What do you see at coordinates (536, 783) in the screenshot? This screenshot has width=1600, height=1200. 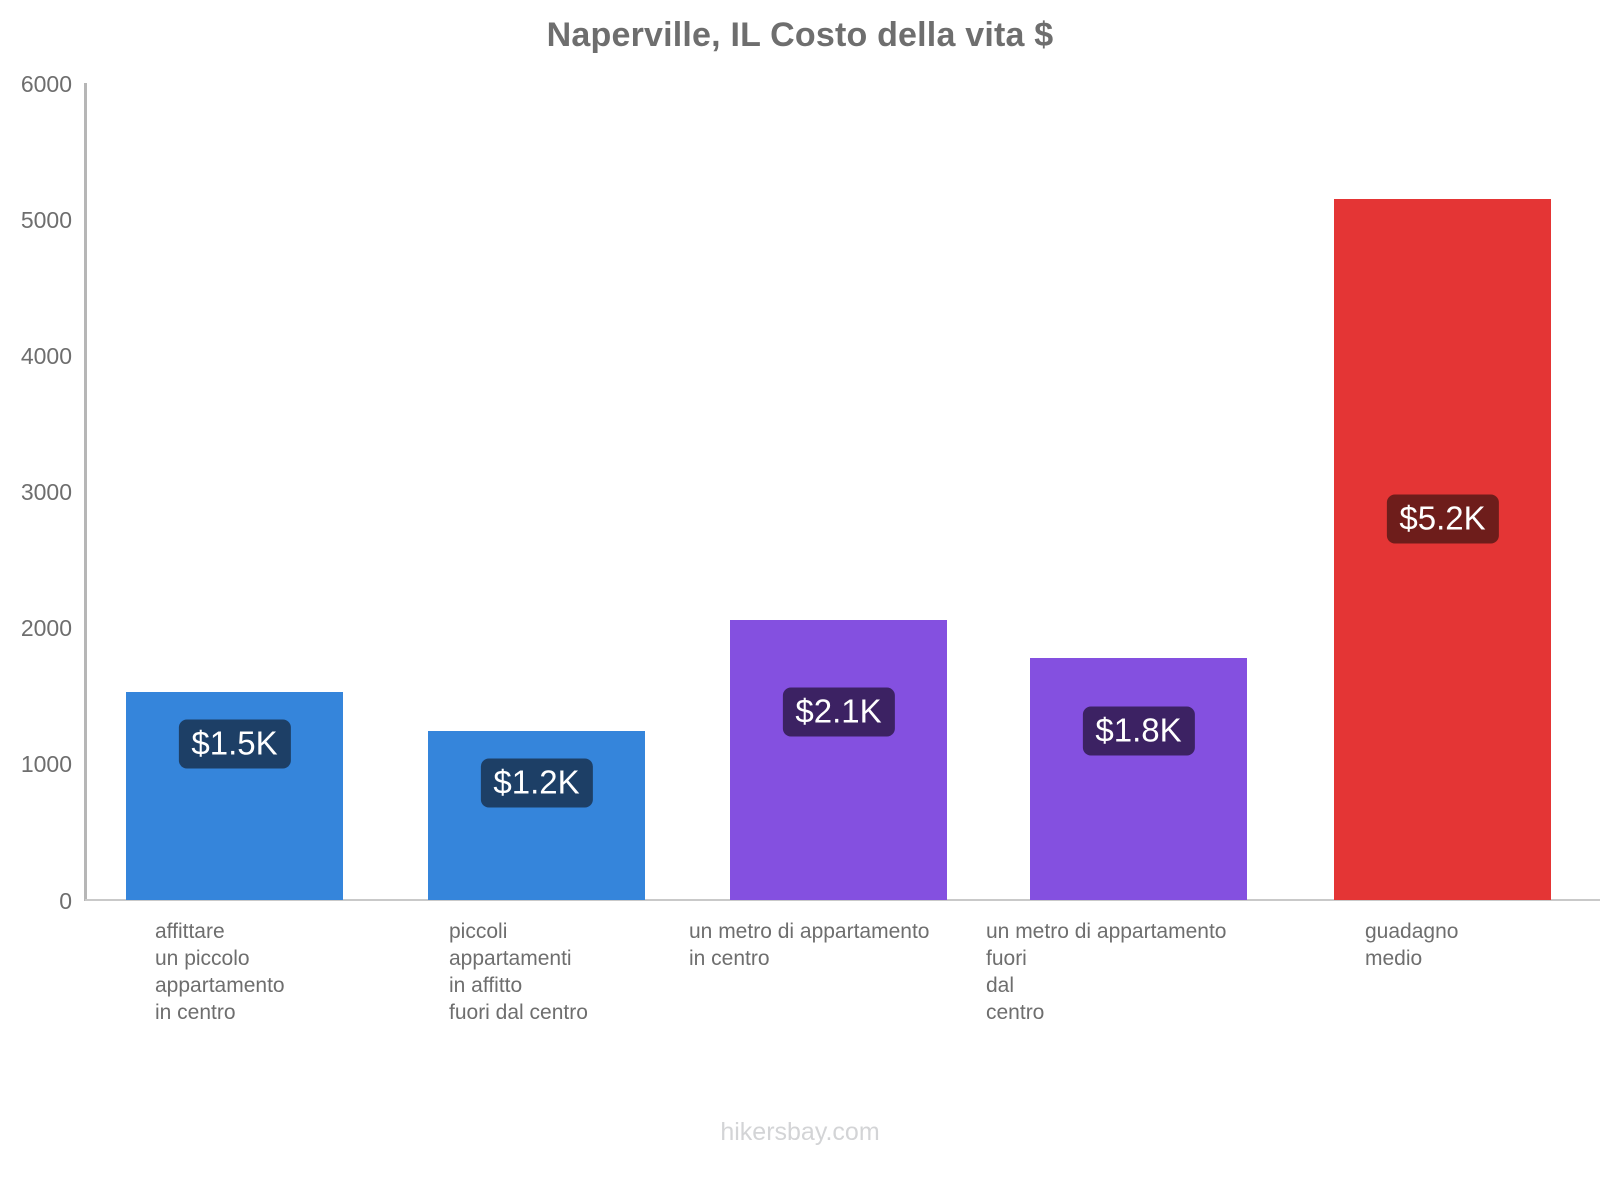 I see `bar-value-label-1: $1.2K` at bounding box center [536, 783].